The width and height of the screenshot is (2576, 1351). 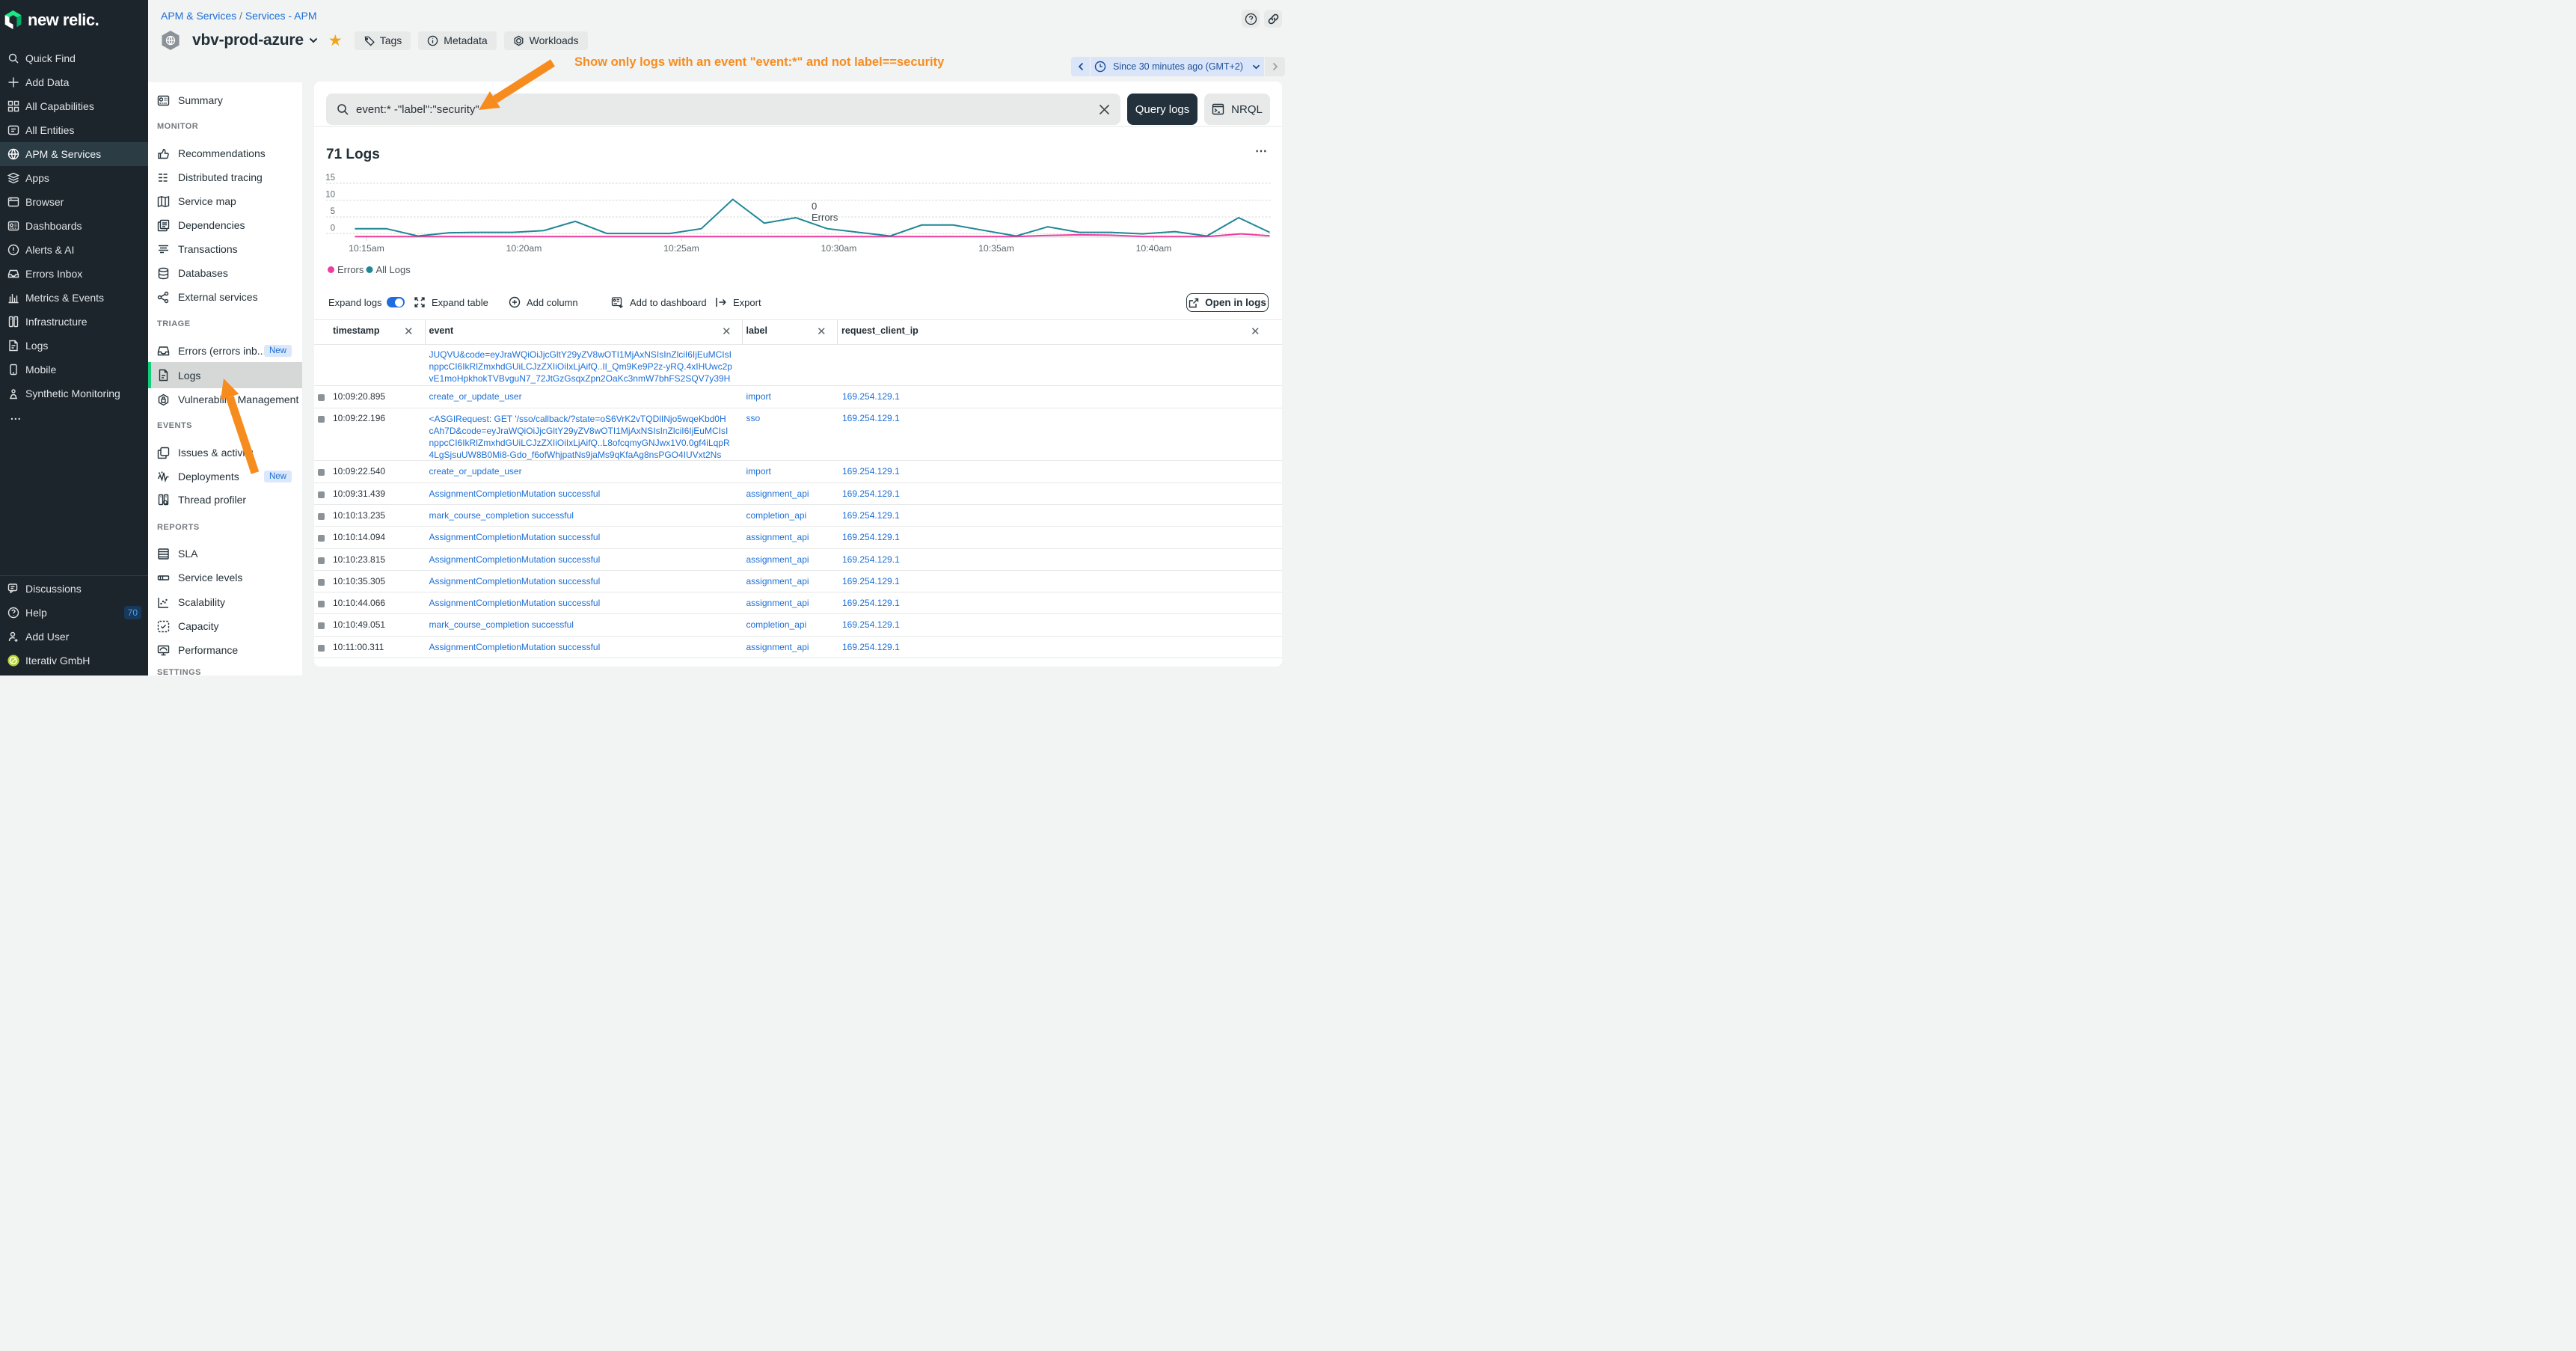 What do you see at coordinates (330, 195) in the screenshot?
I see `svg-text: 10` at bounding box center [330, 195].